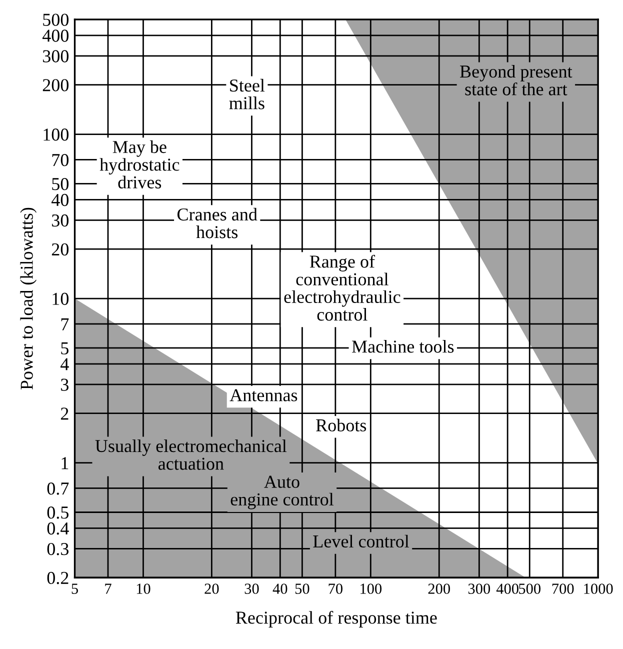 This screenshot has width=623, height=649. Describe the element at coordinates (280, 589) in the screenshot. I see `x-tick-label: 40` at that location.